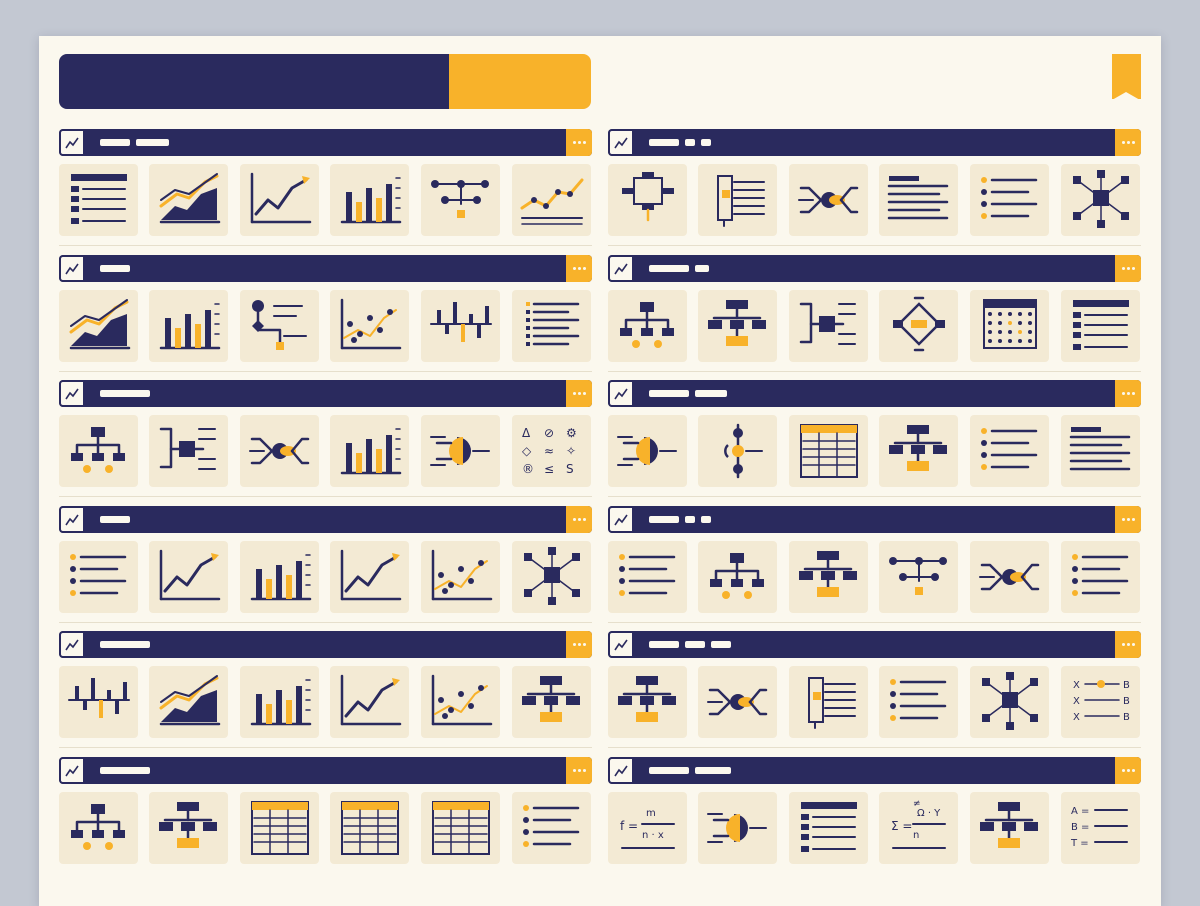 The height and width of the screenshot is (906, 1200). I want to click on template-tile-calendar-grid, so click(1009, 326).